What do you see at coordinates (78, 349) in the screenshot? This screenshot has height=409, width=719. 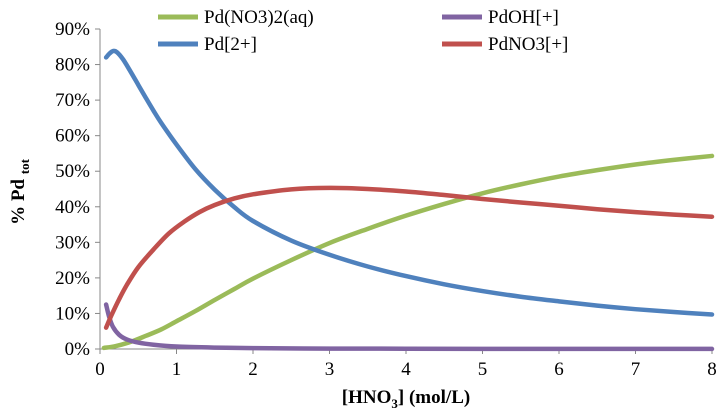 I see `y-tick-label: 0%` at bounding box center [78, 349].